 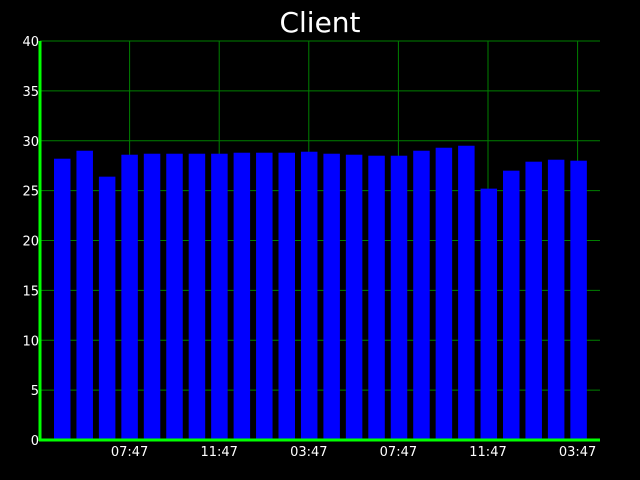 I want to click on y-tick-label: 20, so click(x=30, y=242).